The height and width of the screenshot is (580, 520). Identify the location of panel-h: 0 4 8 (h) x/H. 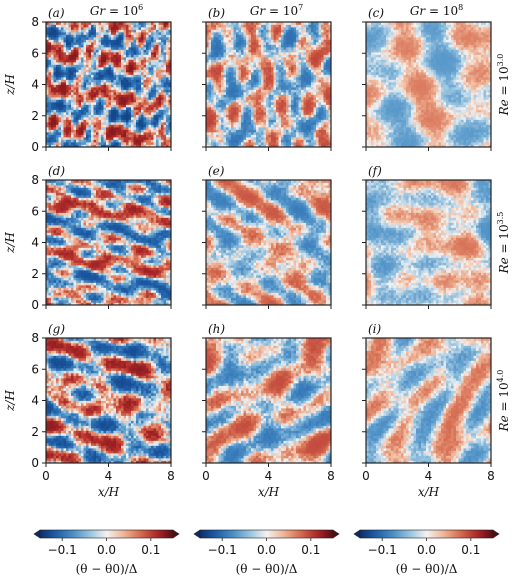
(268, 410).